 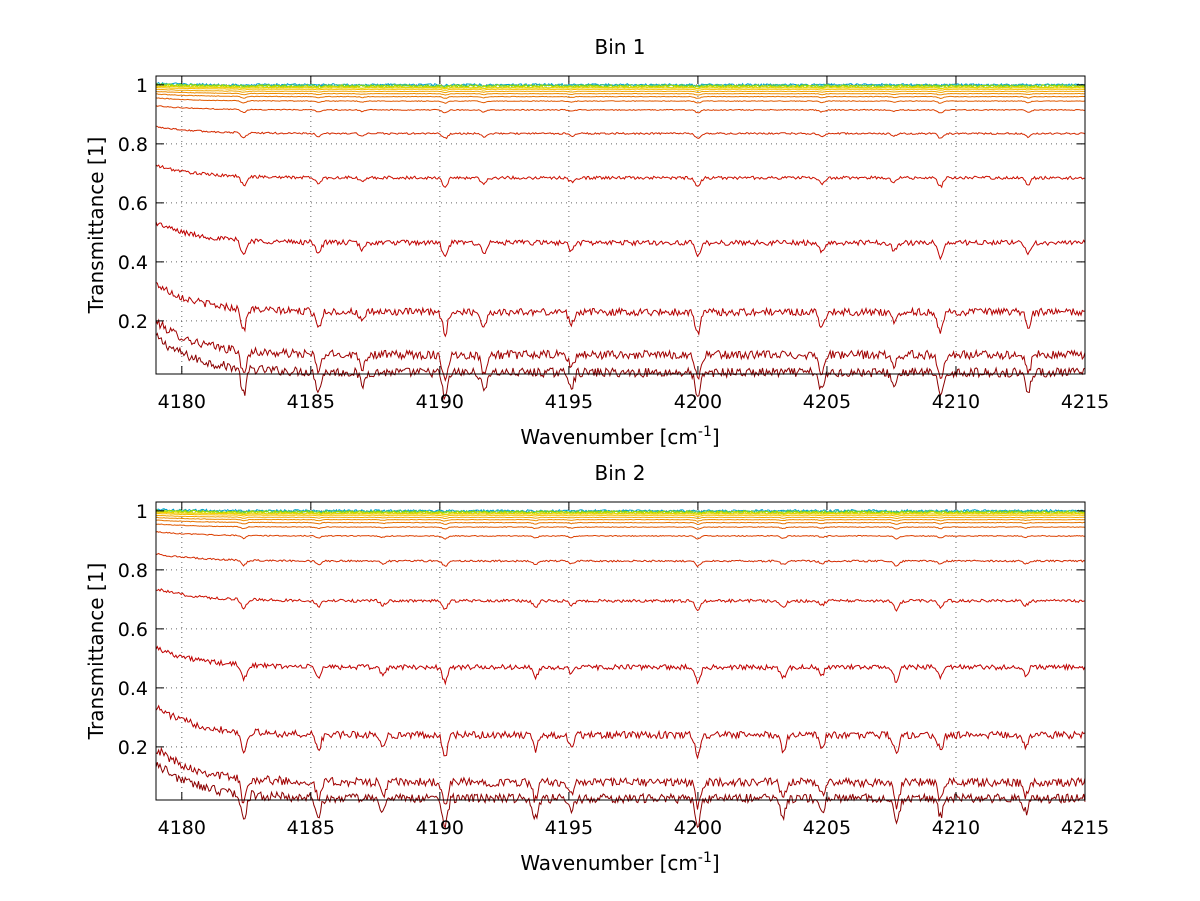 What do you see at coordinates (619, 473) in the screenshot?
I see `chart-title: Bin 2` at bounding box center [619, 473].